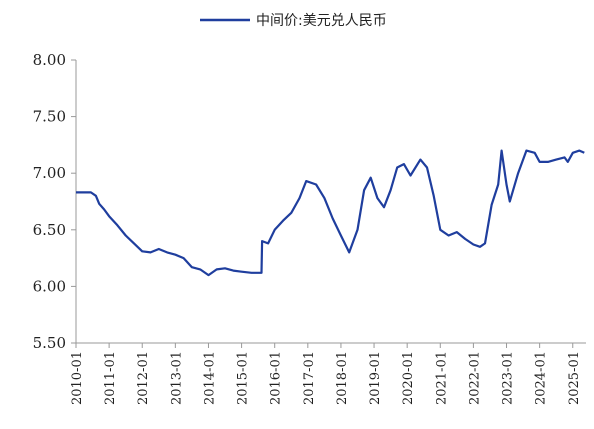 This screenshot has width=594, height=429. Describe the element at coordinates (176, 378) in the screenshot. I see `x-tick-label: 2013-01` at that location.